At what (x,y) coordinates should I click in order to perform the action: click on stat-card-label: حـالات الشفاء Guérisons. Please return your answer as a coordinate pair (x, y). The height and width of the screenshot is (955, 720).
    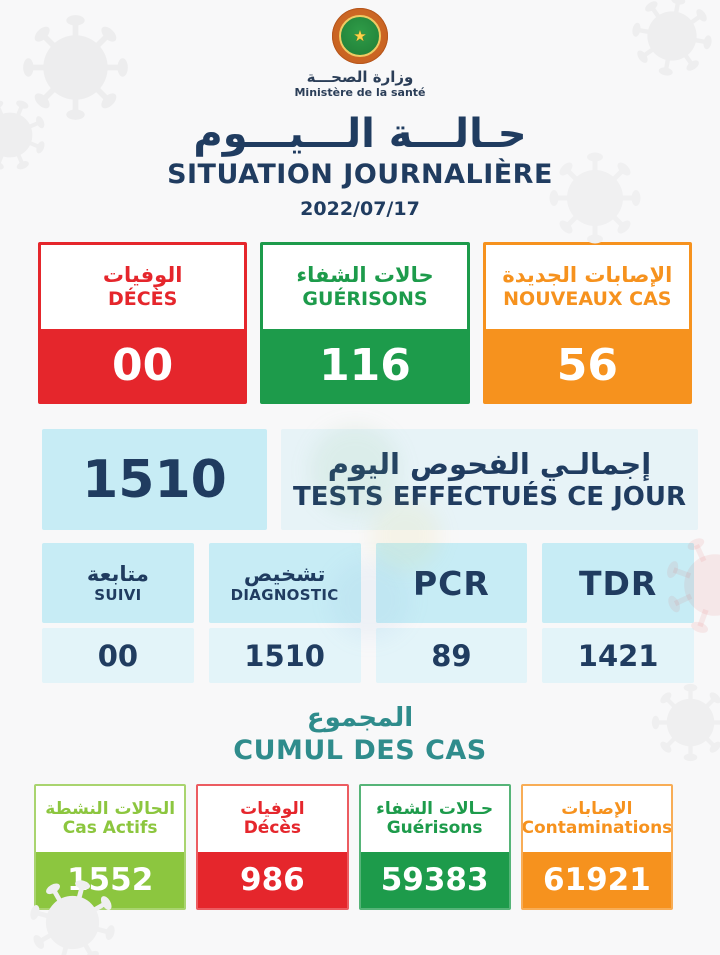
    Looking at the image, I should click on (435, 819).